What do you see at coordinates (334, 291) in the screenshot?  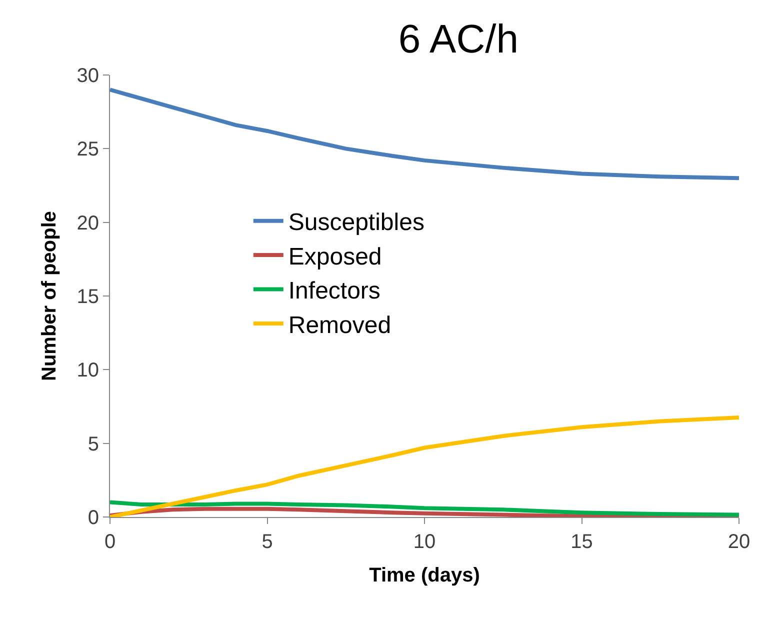 I see `legend-label: Infectors` at bounding box center [334, 291].